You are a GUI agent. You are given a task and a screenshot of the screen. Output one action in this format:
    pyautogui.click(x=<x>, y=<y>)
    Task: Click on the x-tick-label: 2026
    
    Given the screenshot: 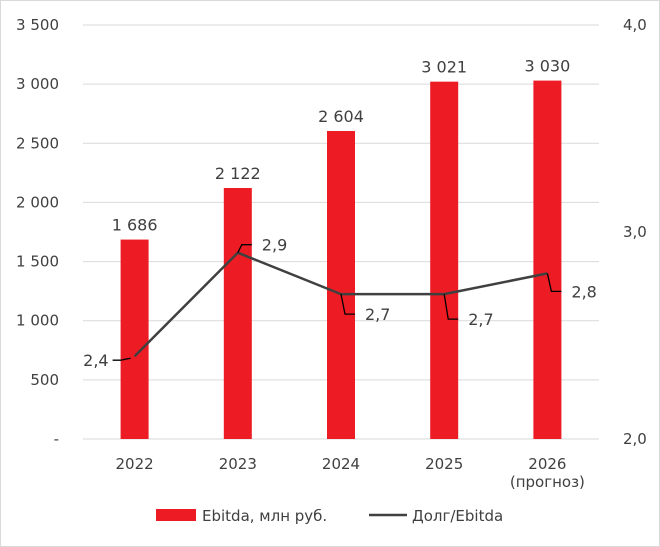 What is the action you would take?
    pyautogui.click(x=547, y=464)
    